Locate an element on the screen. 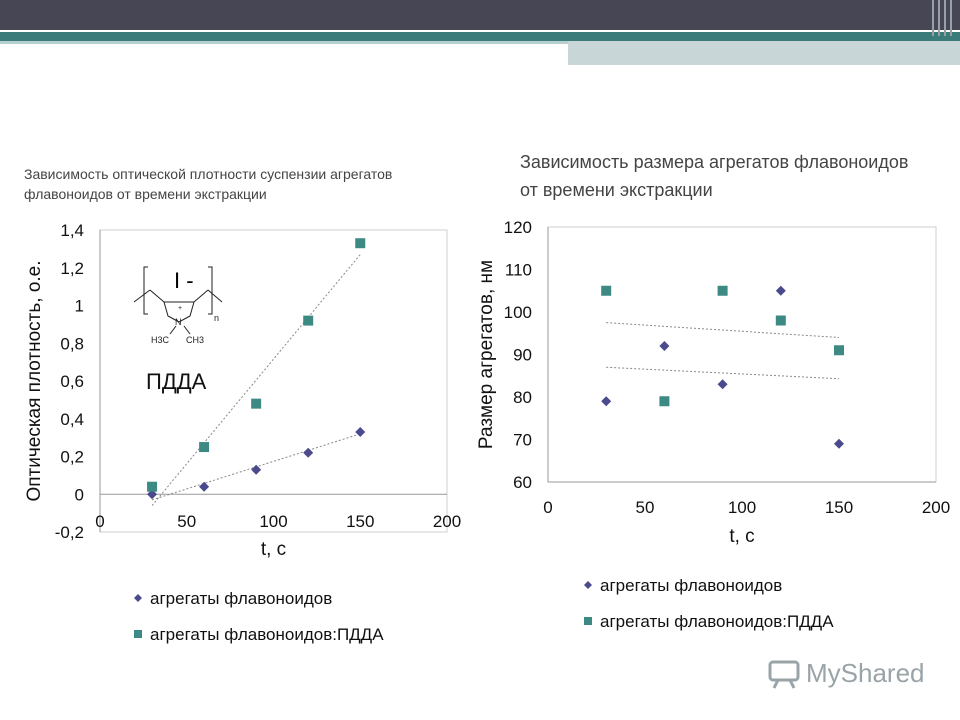 This screenshot has width=960, height=720. header-light-band is located at coordinates (764, 53).